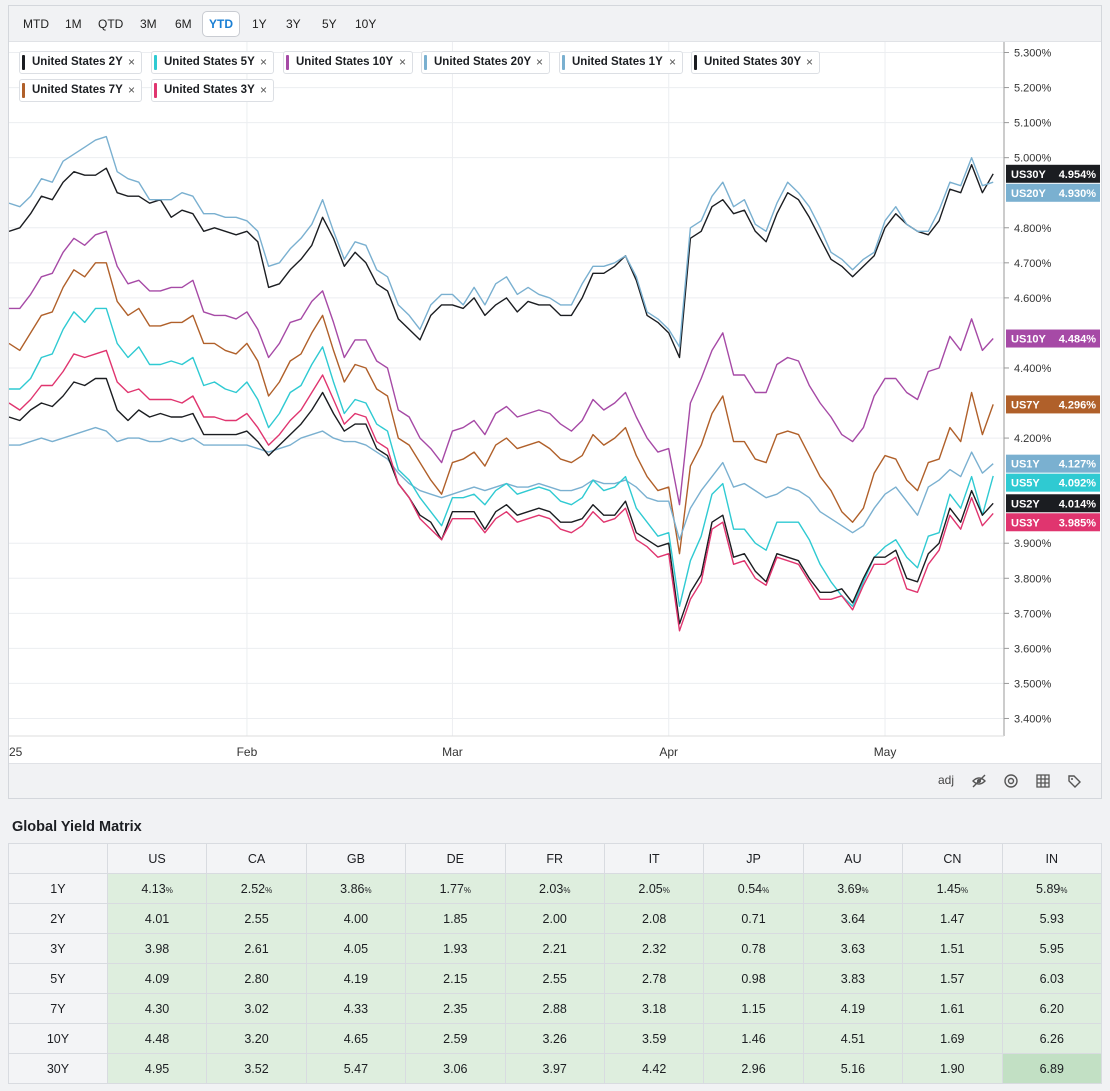 This screenshot has width=1110, height=1091. Describe the element at coordinates (356, 948) in the screenshot. I see `matrix-cell: 4.05` at that location.